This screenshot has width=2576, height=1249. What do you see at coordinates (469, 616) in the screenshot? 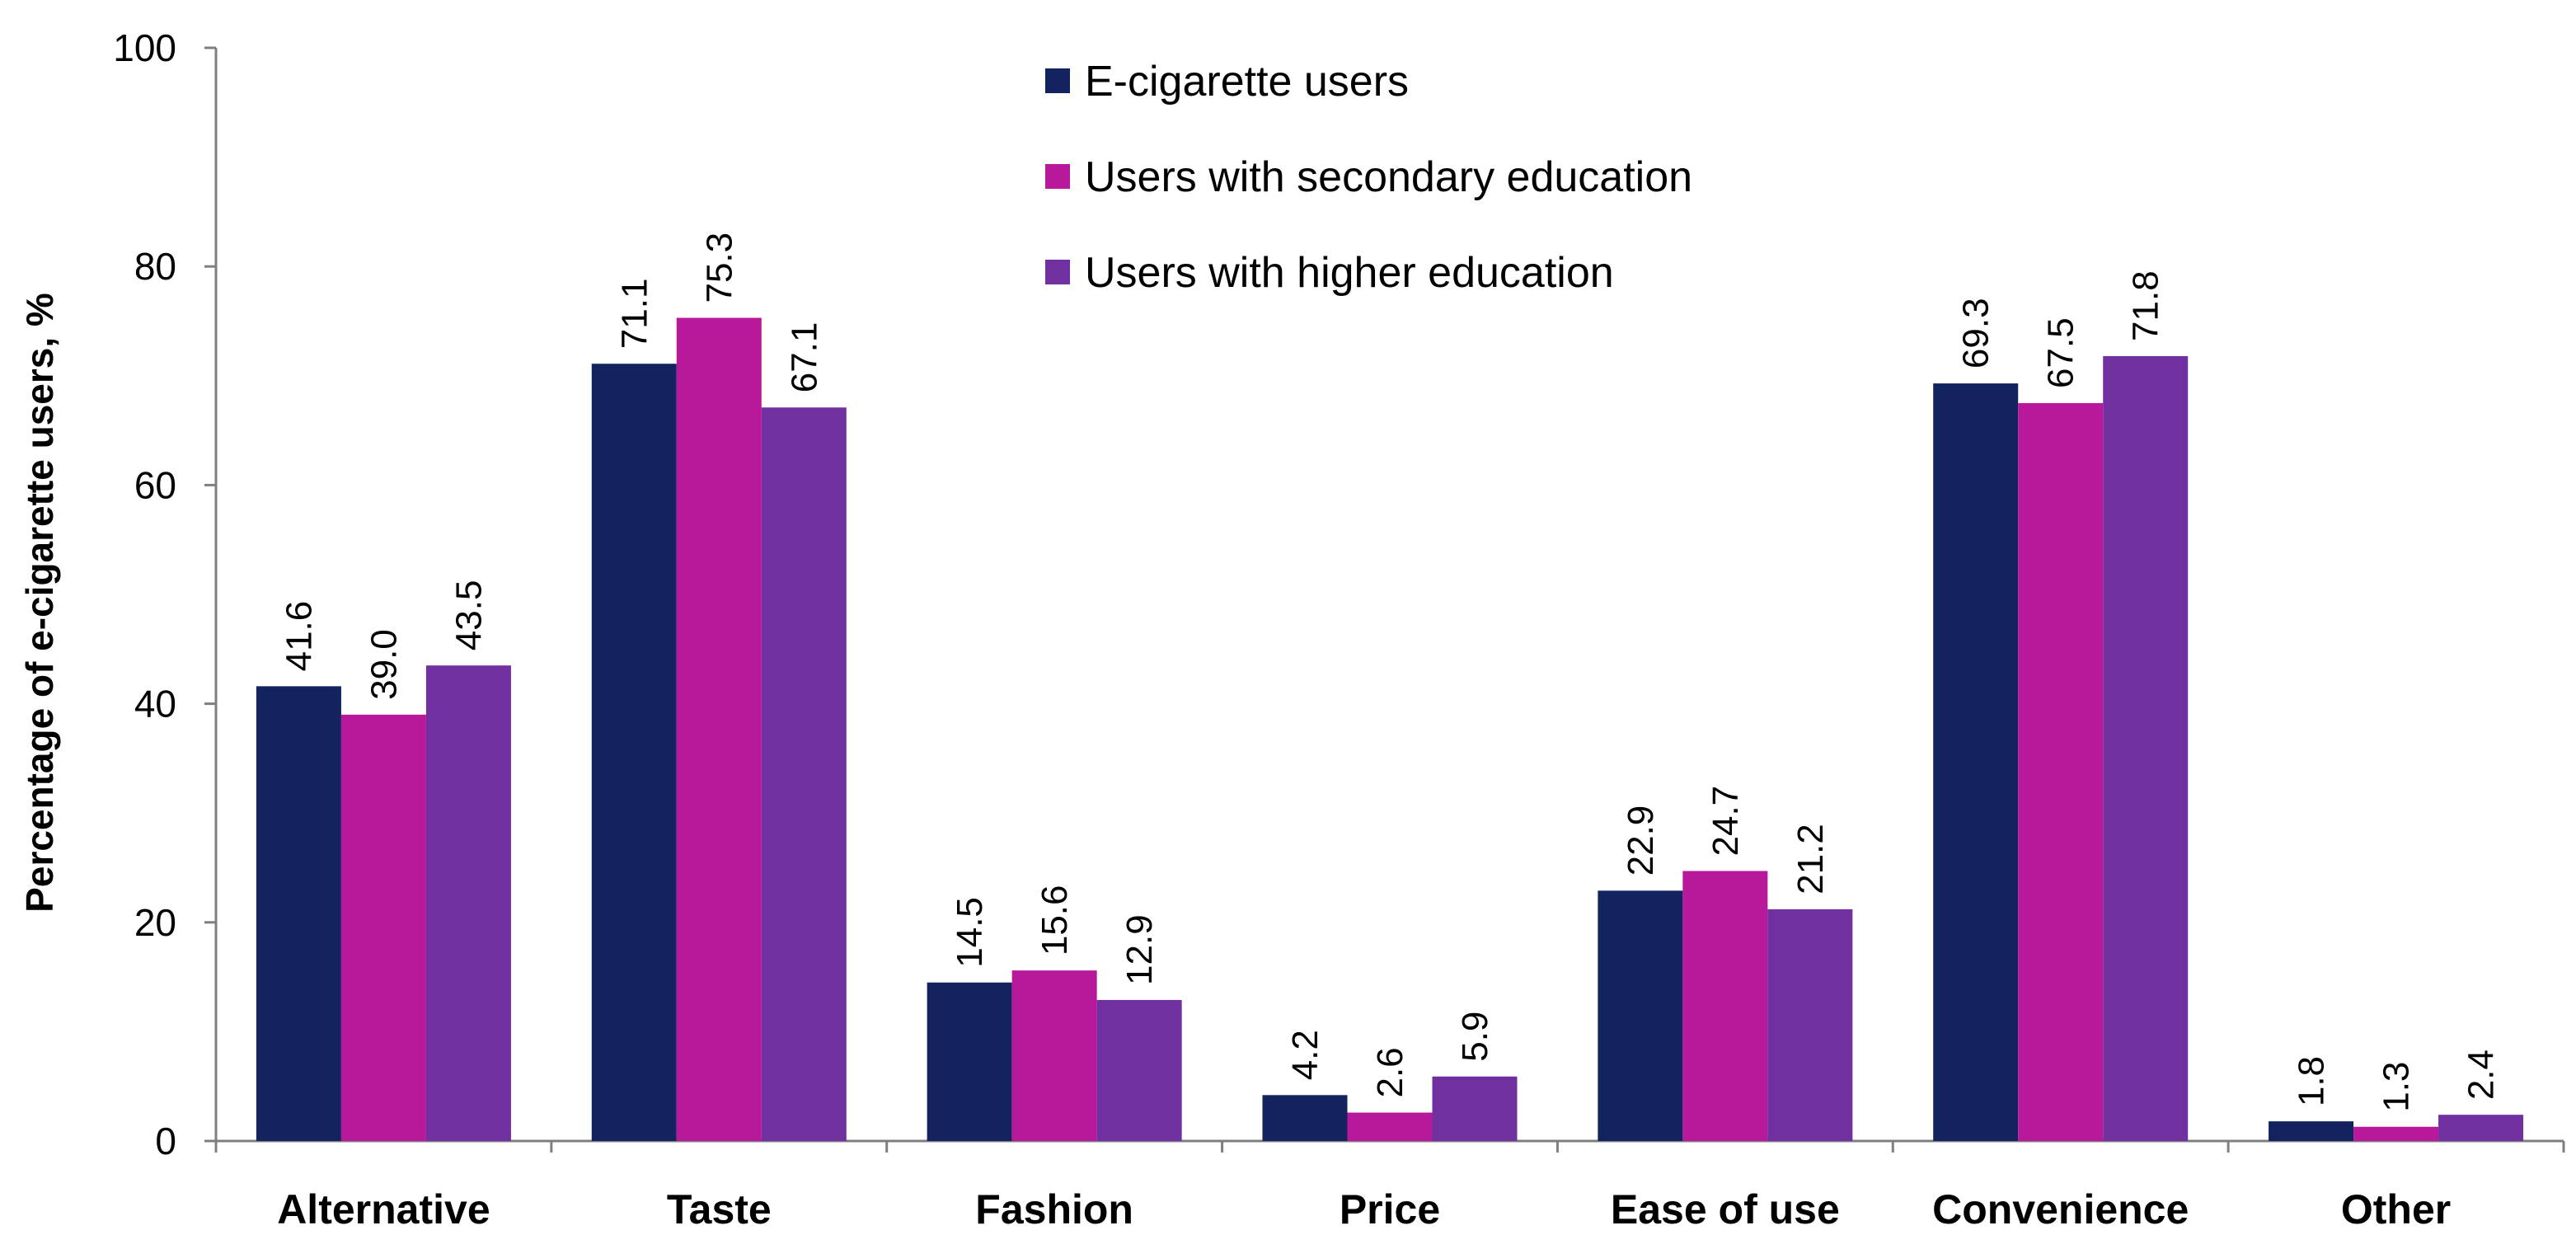
I see `data-label: 43.5` at bounding box center [469, 616].